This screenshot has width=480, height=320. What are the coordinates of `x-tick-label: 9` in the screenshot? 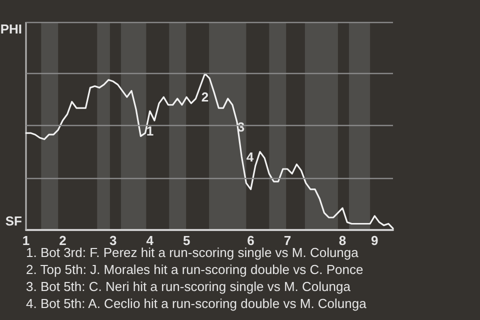 It's located at (374, 240).